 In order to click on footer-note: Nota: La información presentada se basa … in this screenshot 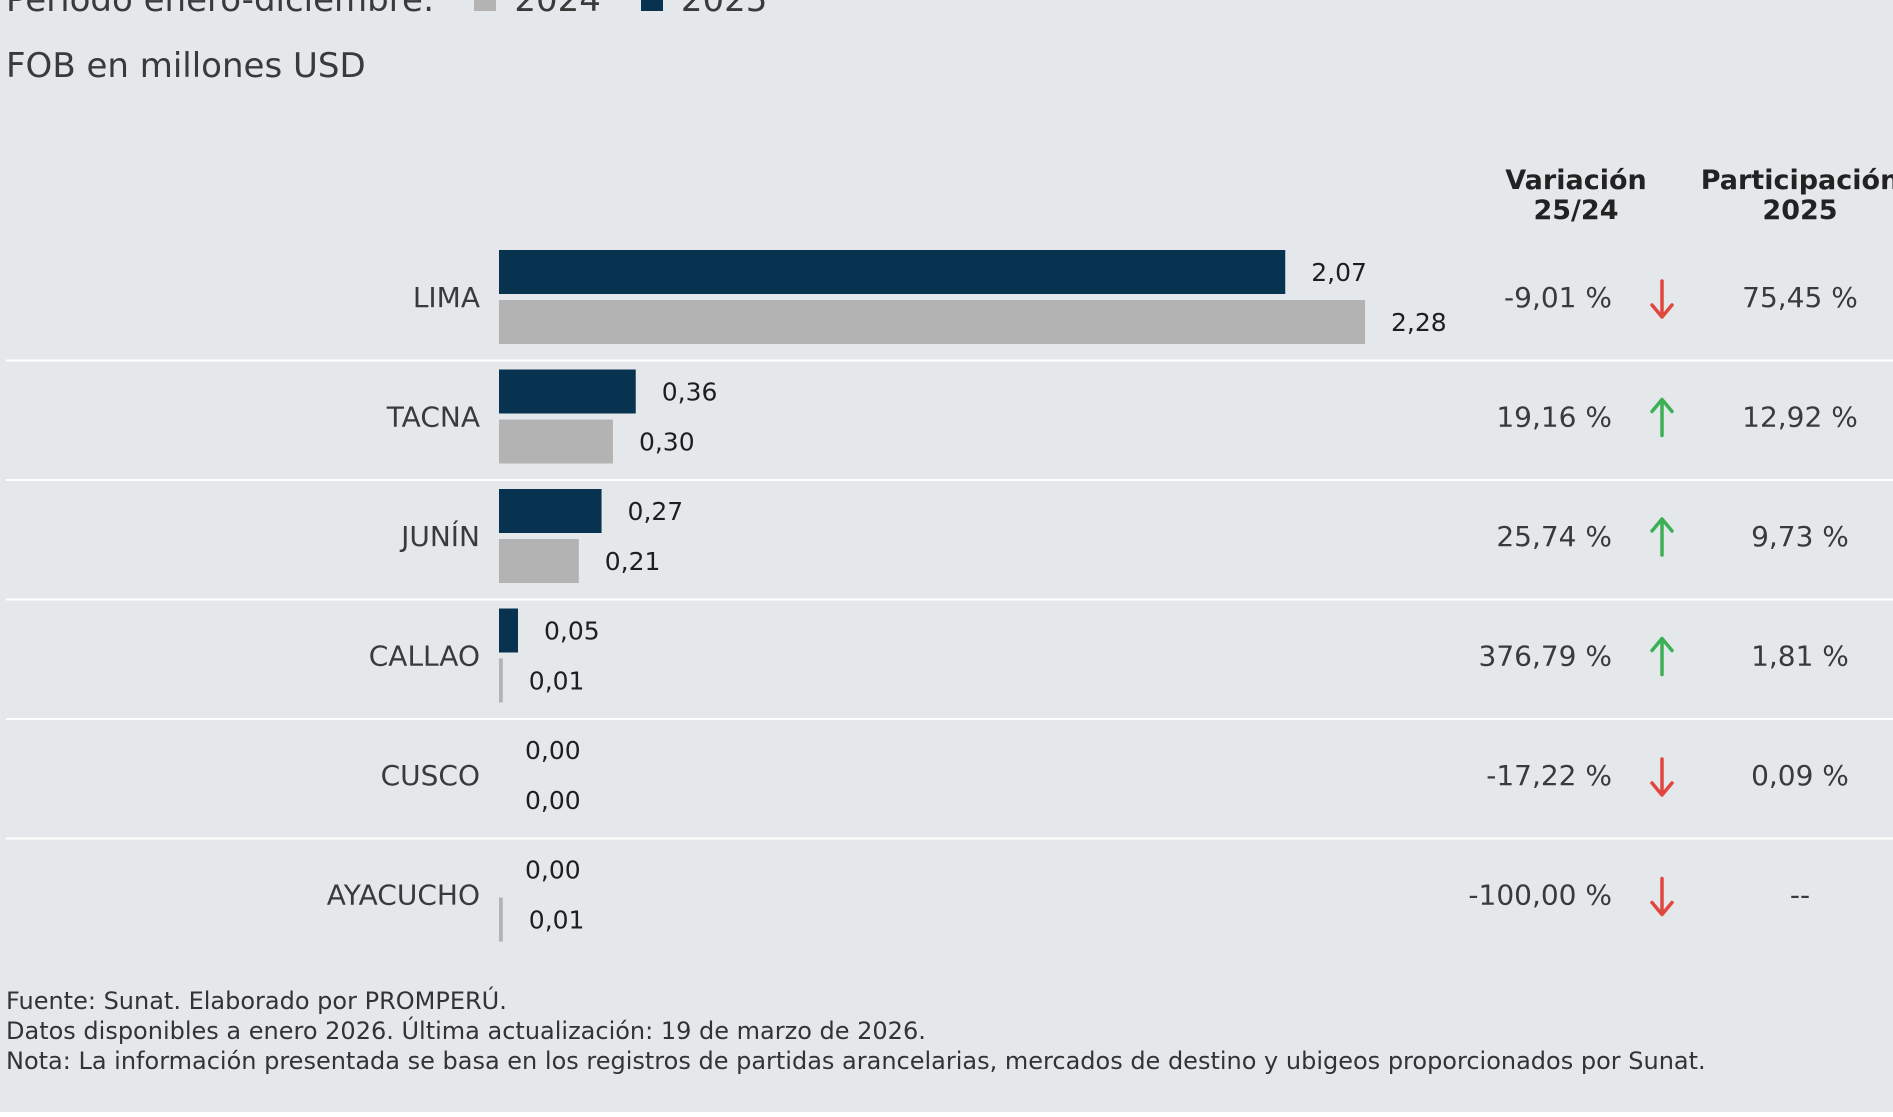, I will do `click(856, 1061)`.